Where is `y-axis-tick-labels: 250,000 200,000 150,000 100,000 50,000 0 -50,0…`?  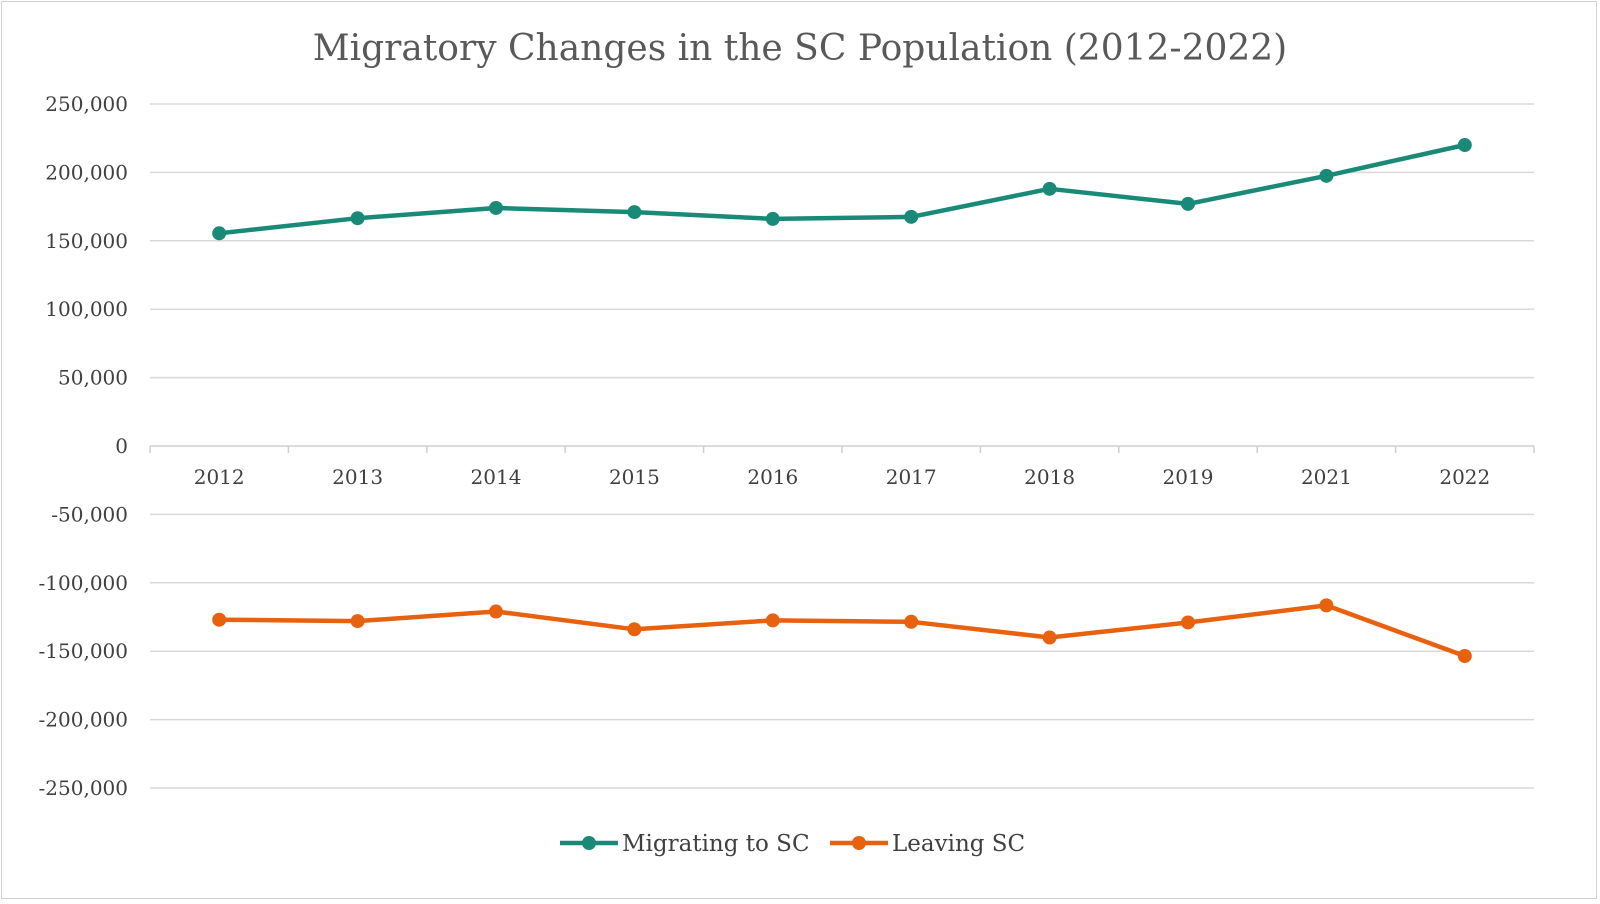 y-axis-tick-labels: 250,000 200,000 150,000 100,000 50,000 0 -50,0… is located at coordinates (83, 446).